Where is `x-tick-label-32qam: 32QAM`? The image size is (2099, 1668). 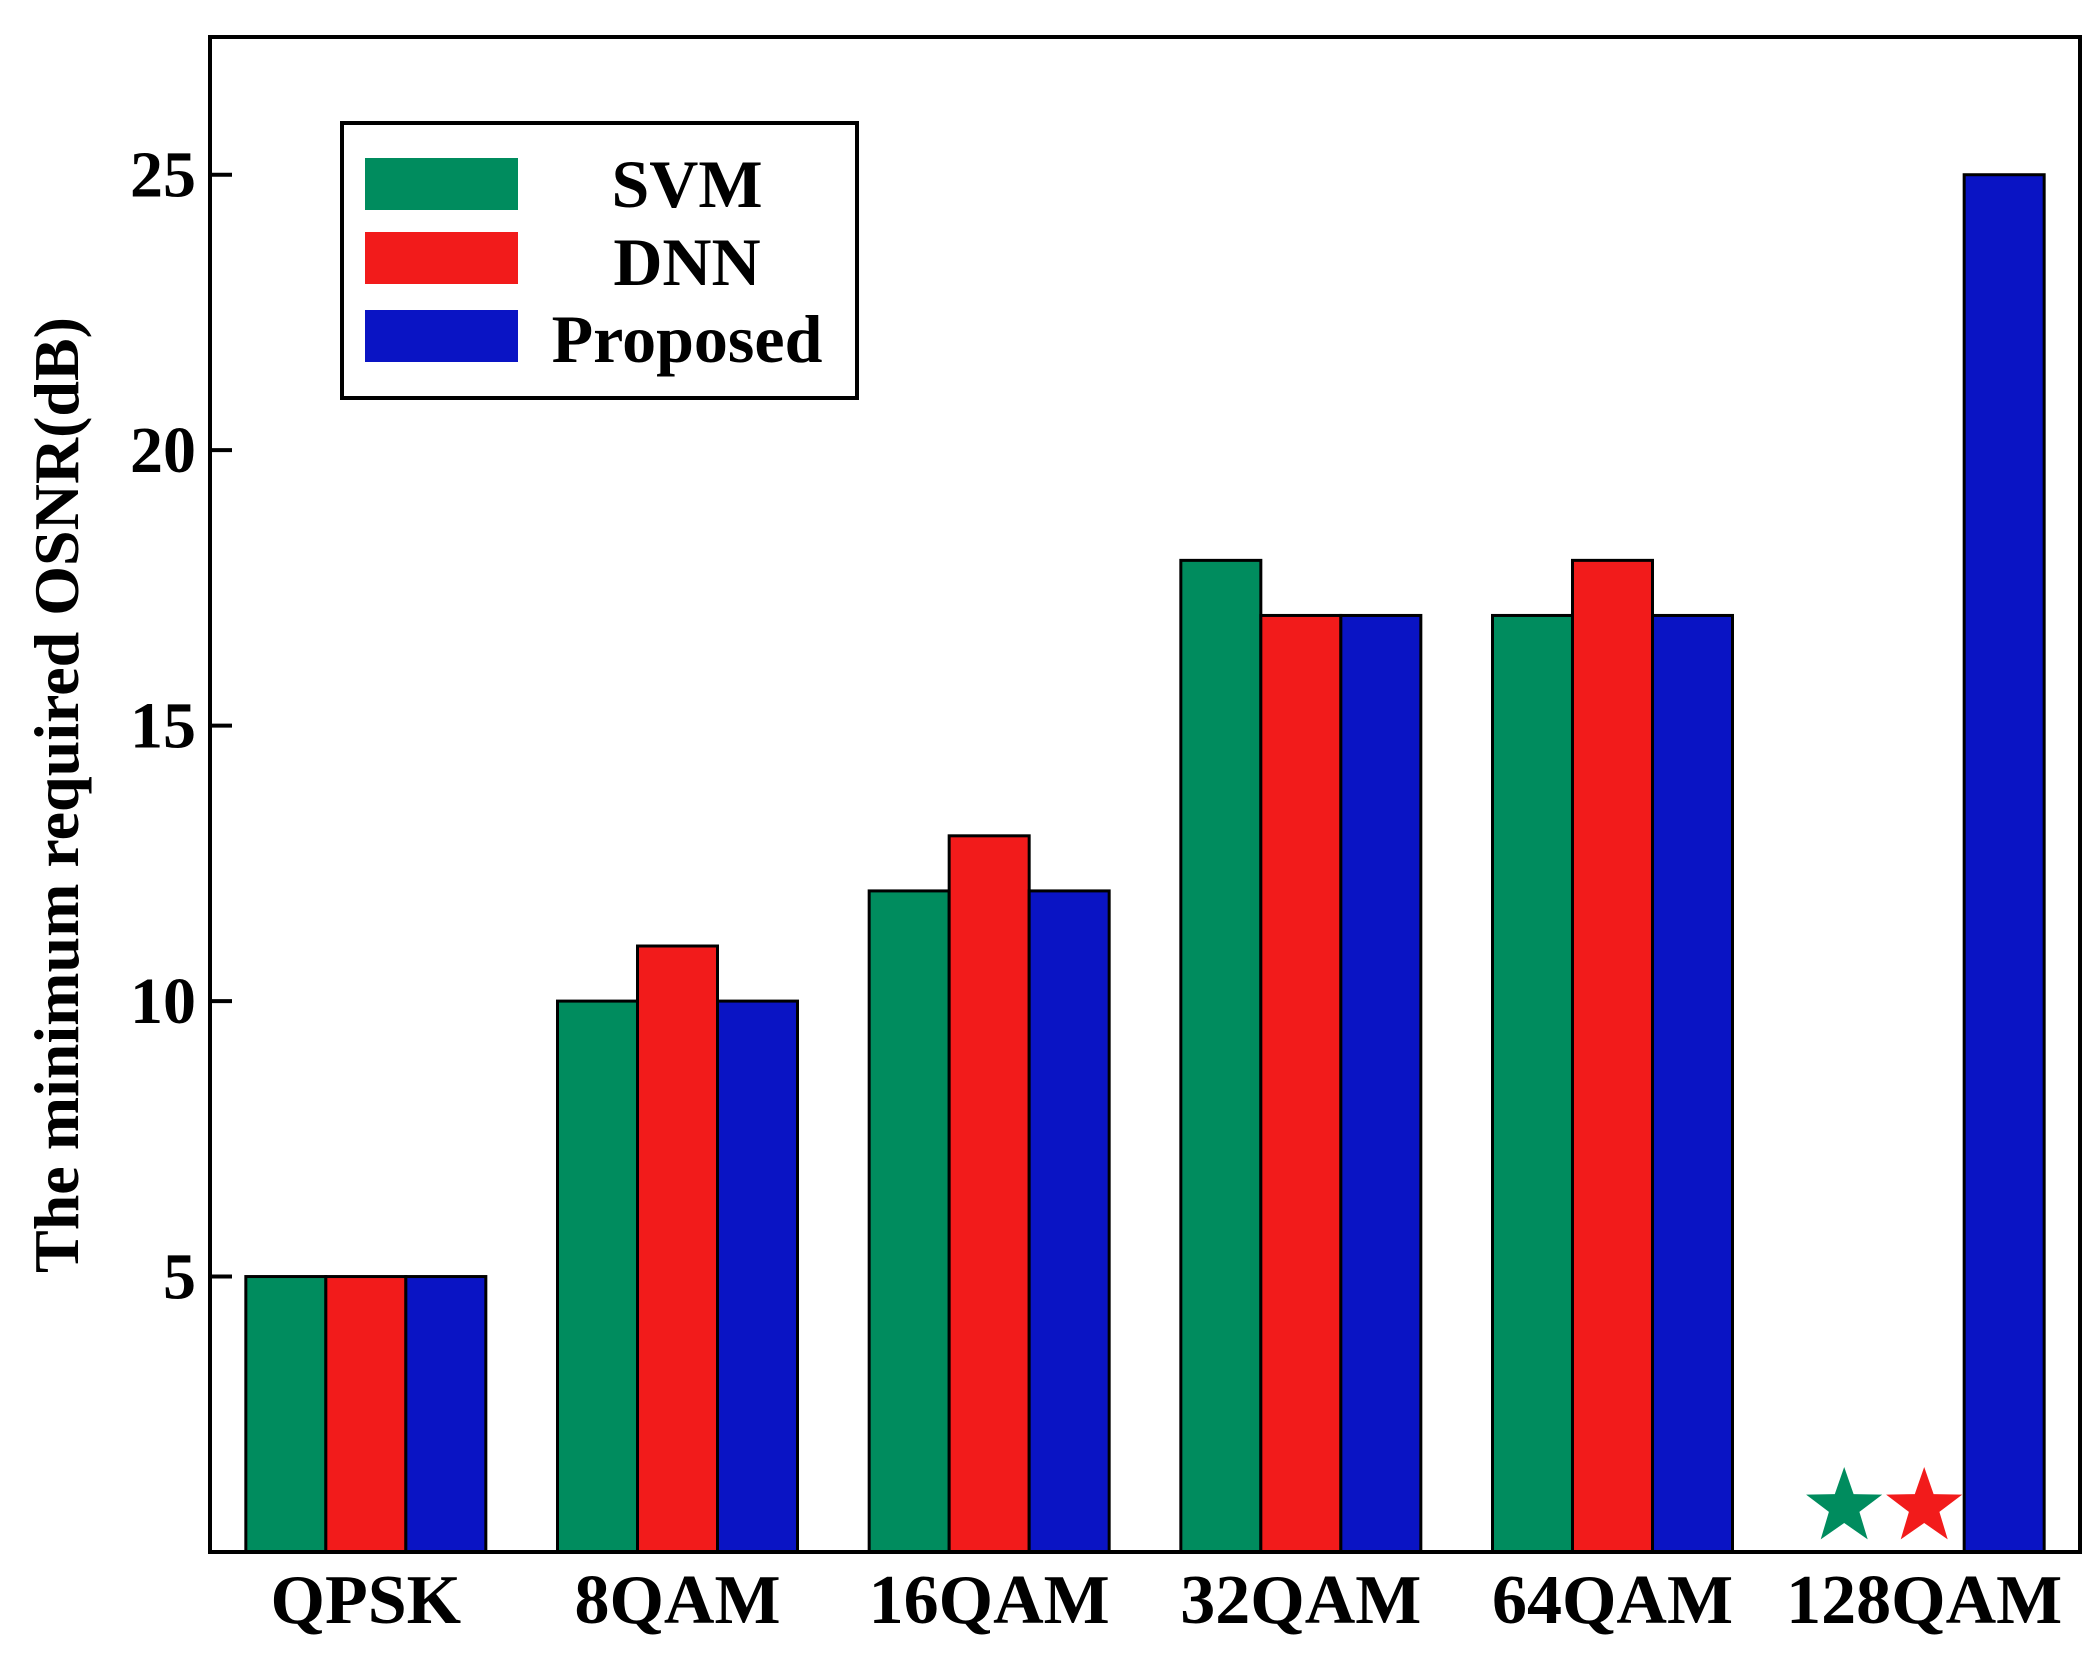 x-tick-label-32qam: 32QAM is located at coordinates (1300, 1600).